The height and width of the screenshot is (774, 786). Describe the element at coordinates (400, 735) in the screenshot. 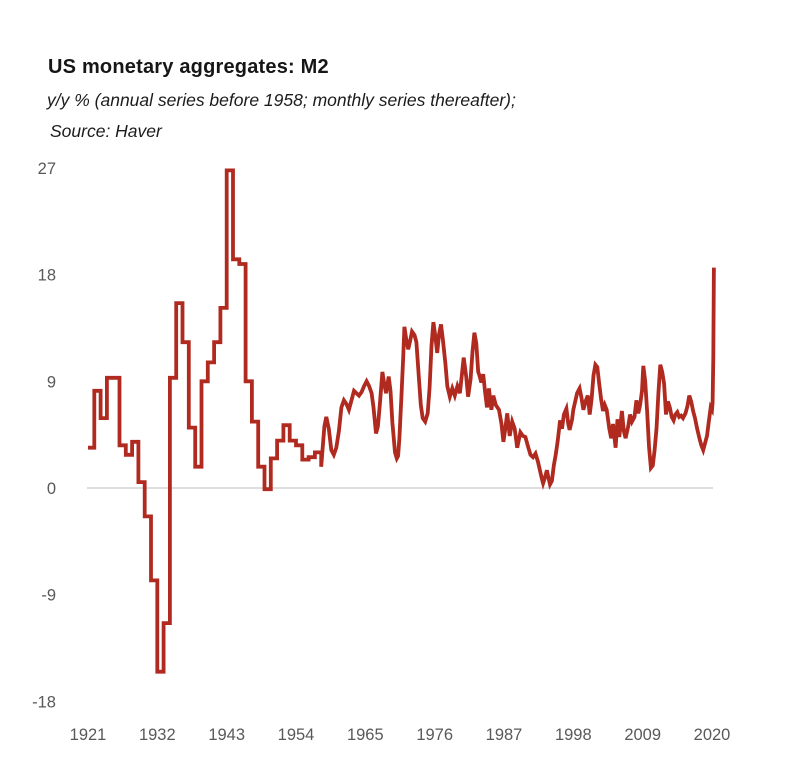

I see `x-axis-labels: 1921 1932 1943 1954 1965 1976 1987 1998 2009 2020` at that location.